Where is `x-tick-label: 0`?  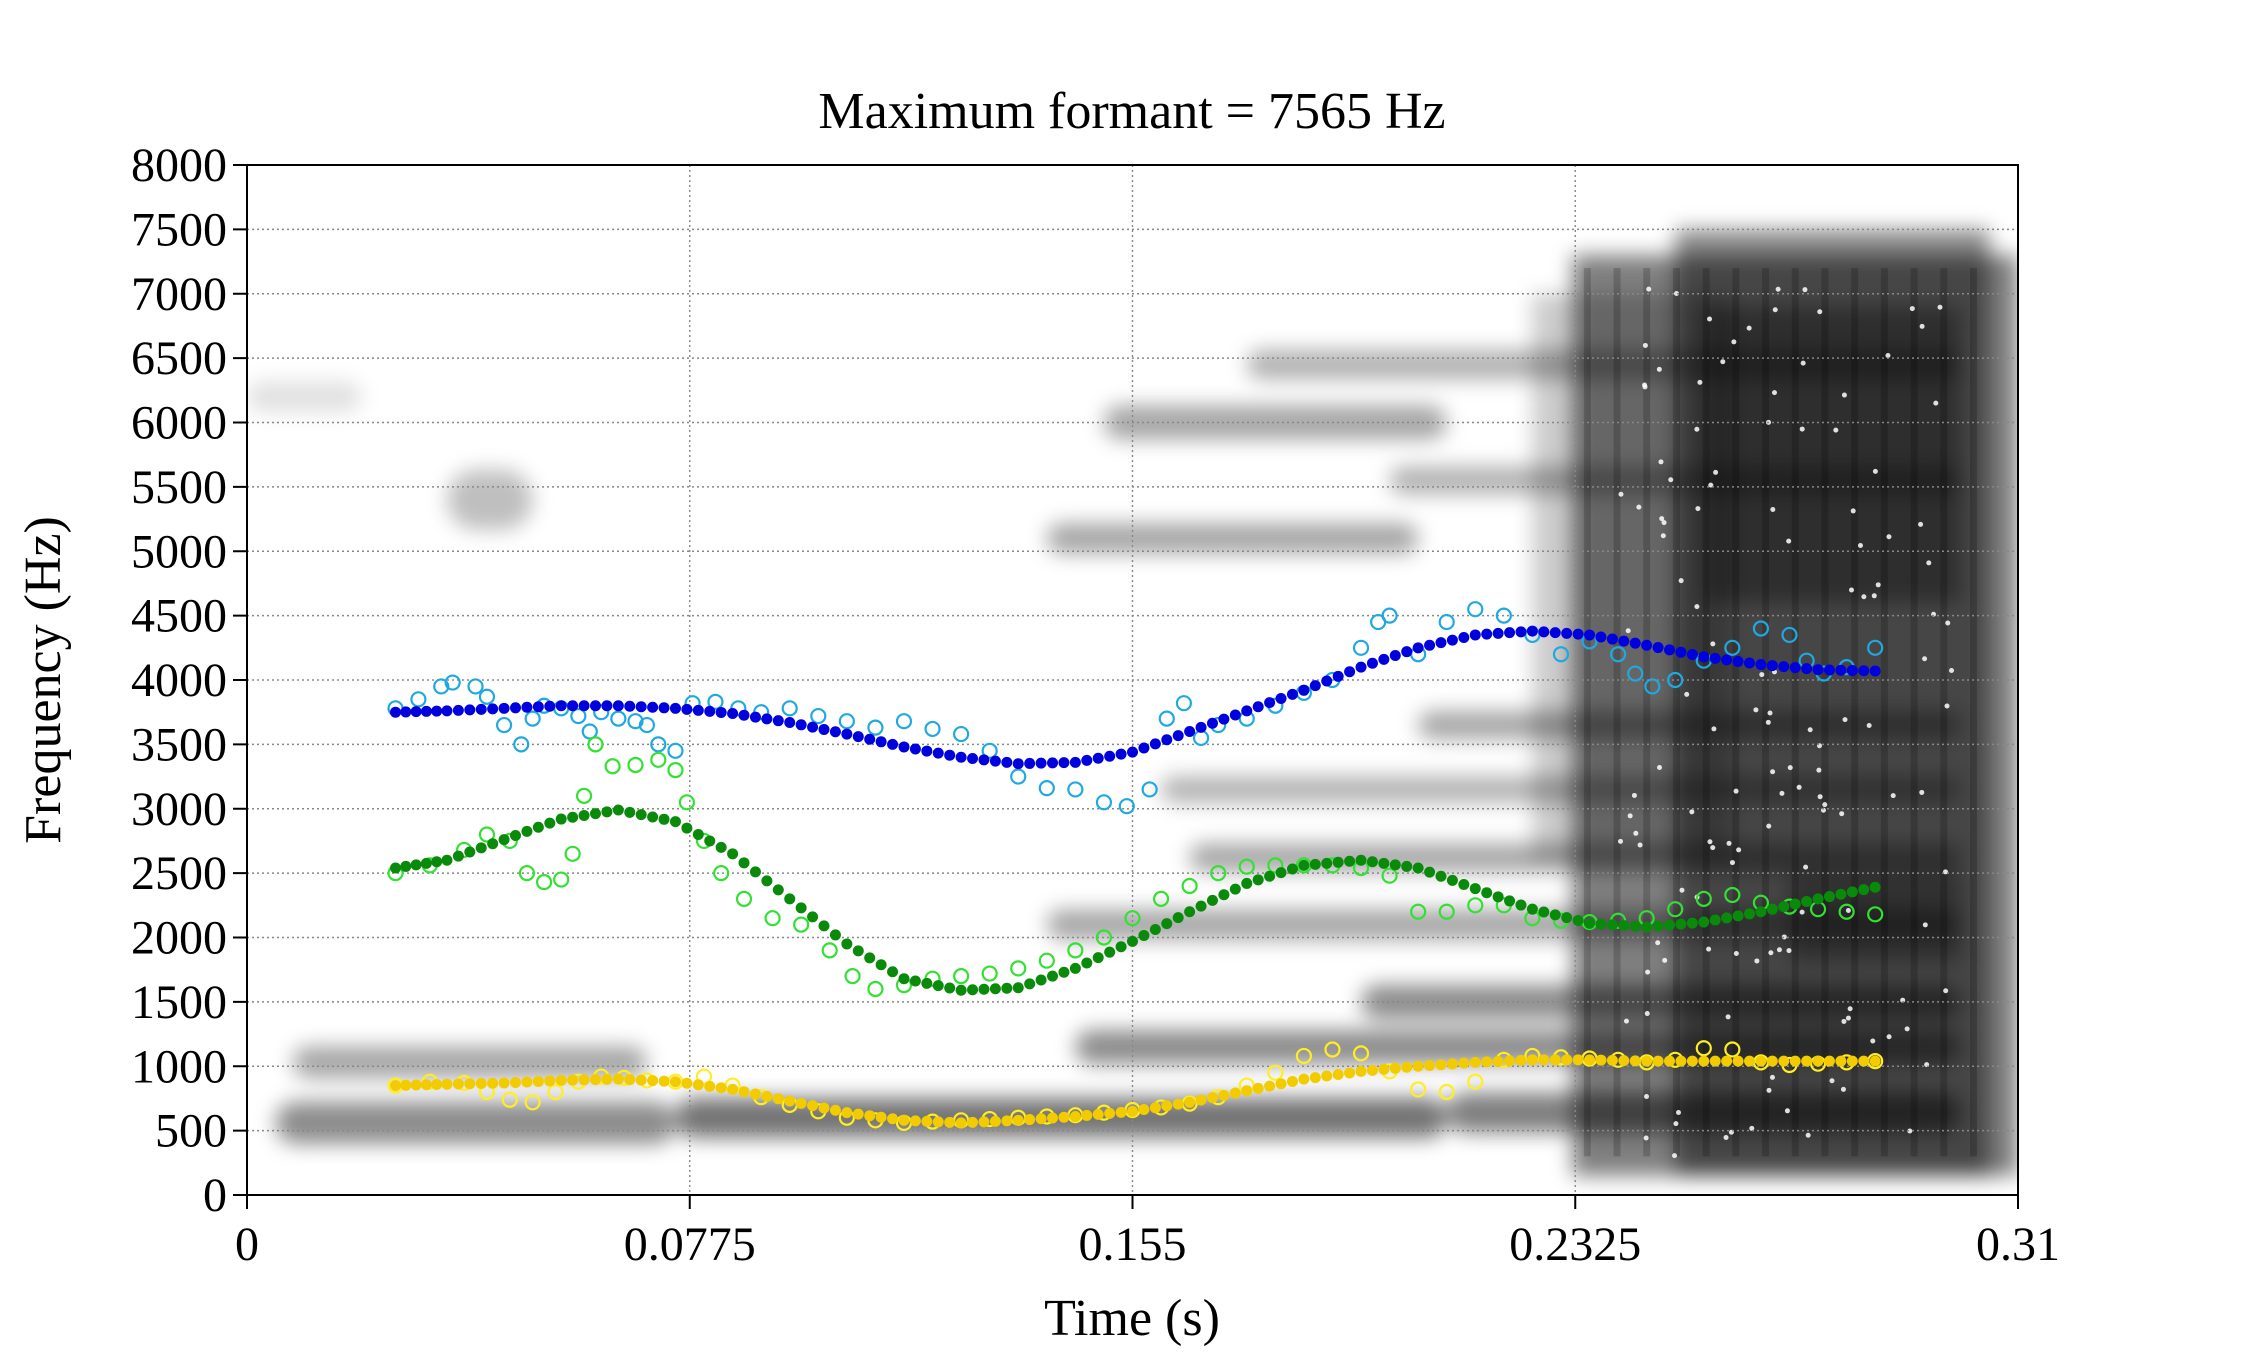 x-tick-label: 0 is located at coordinates (247, 1244).